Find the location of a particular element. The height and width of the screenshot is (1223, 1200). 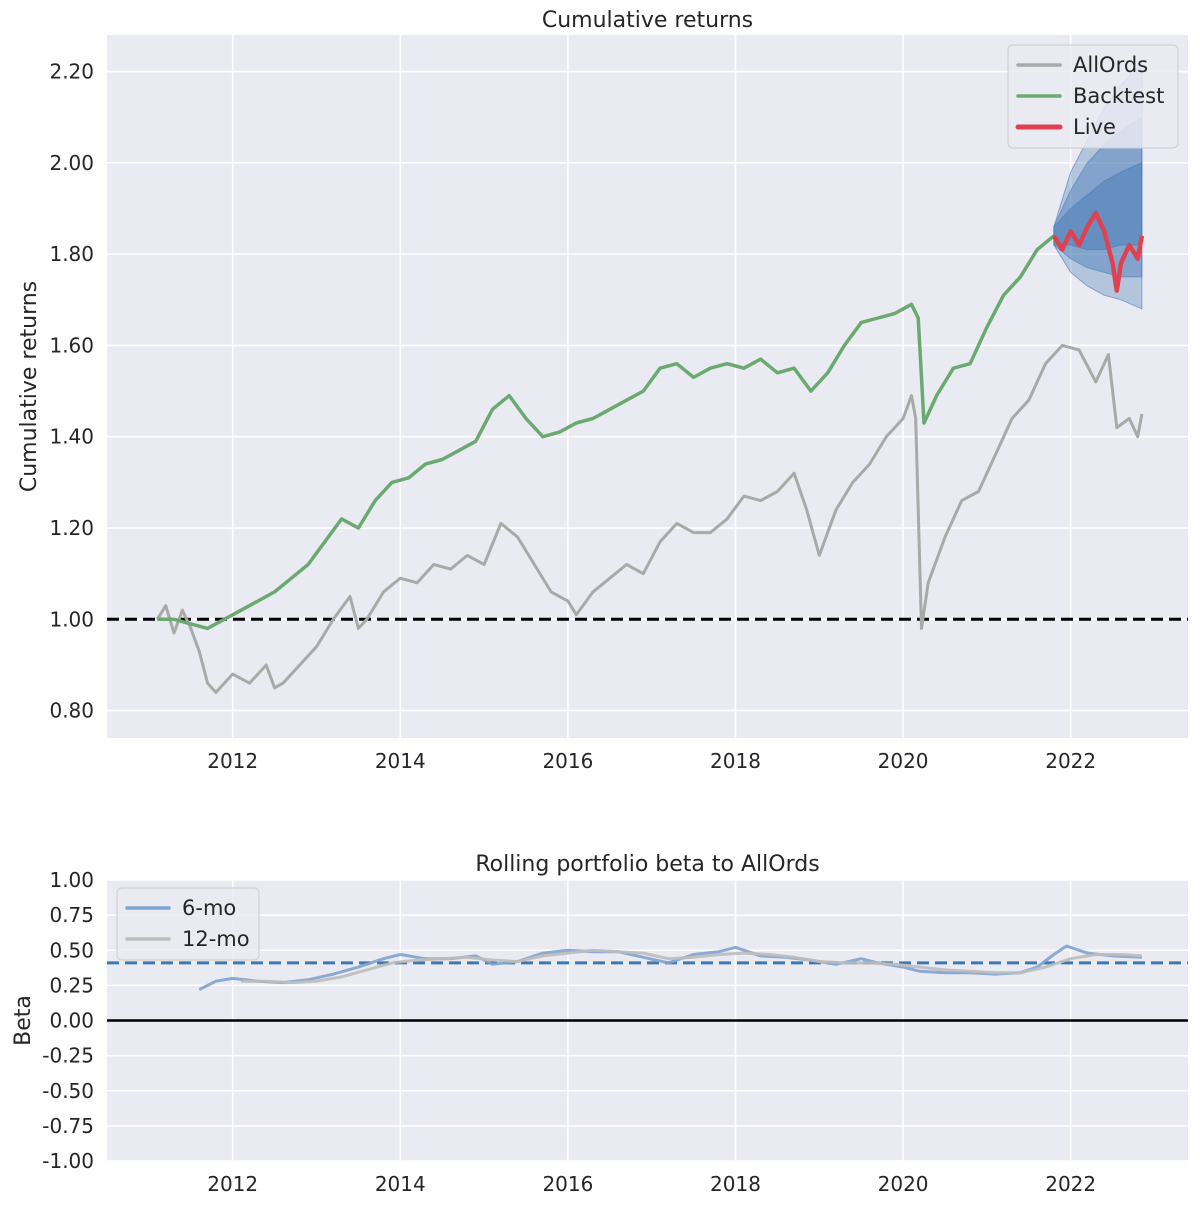

y-tick-label: -0.25 is located at coordinates (68, 1056).